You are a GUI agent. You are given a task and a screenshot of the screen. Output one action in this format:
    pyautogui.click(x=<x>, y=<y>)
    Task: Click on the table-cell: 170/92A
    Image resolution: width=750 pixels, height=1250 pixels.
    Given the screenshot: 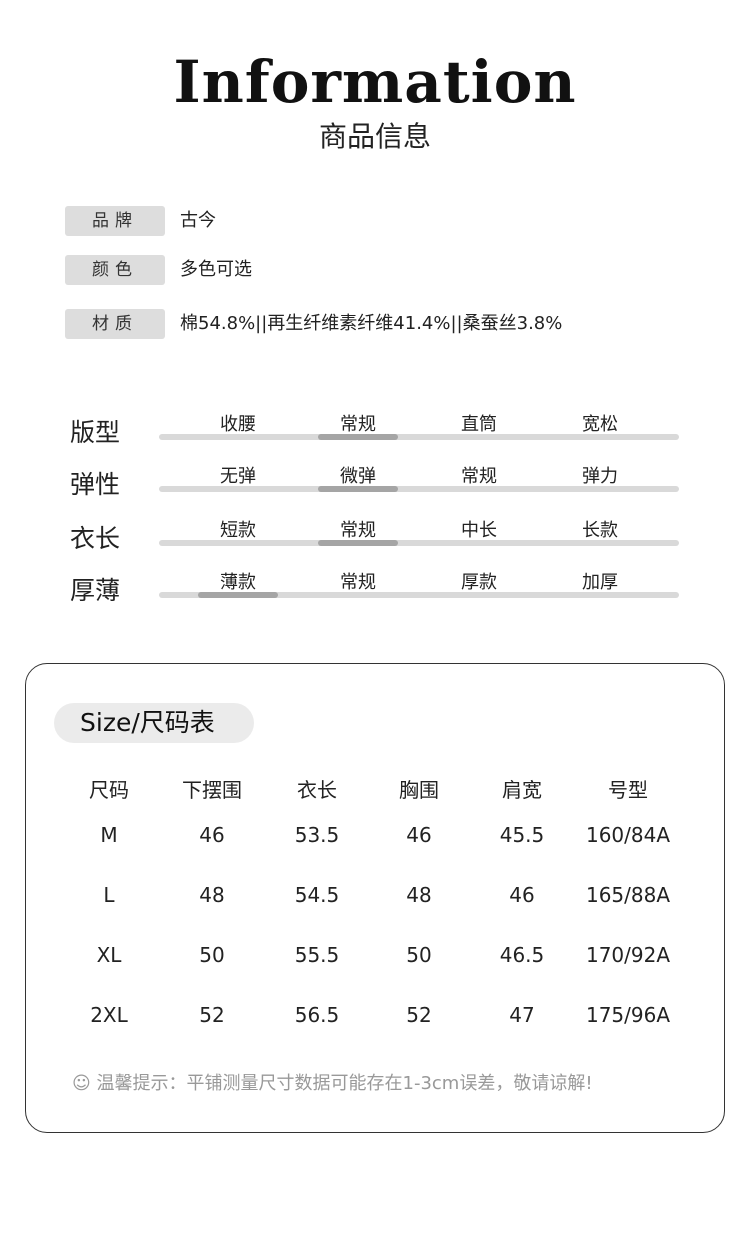 What is the action you would take?
    pyautogui.click(x=628, y=955)
    